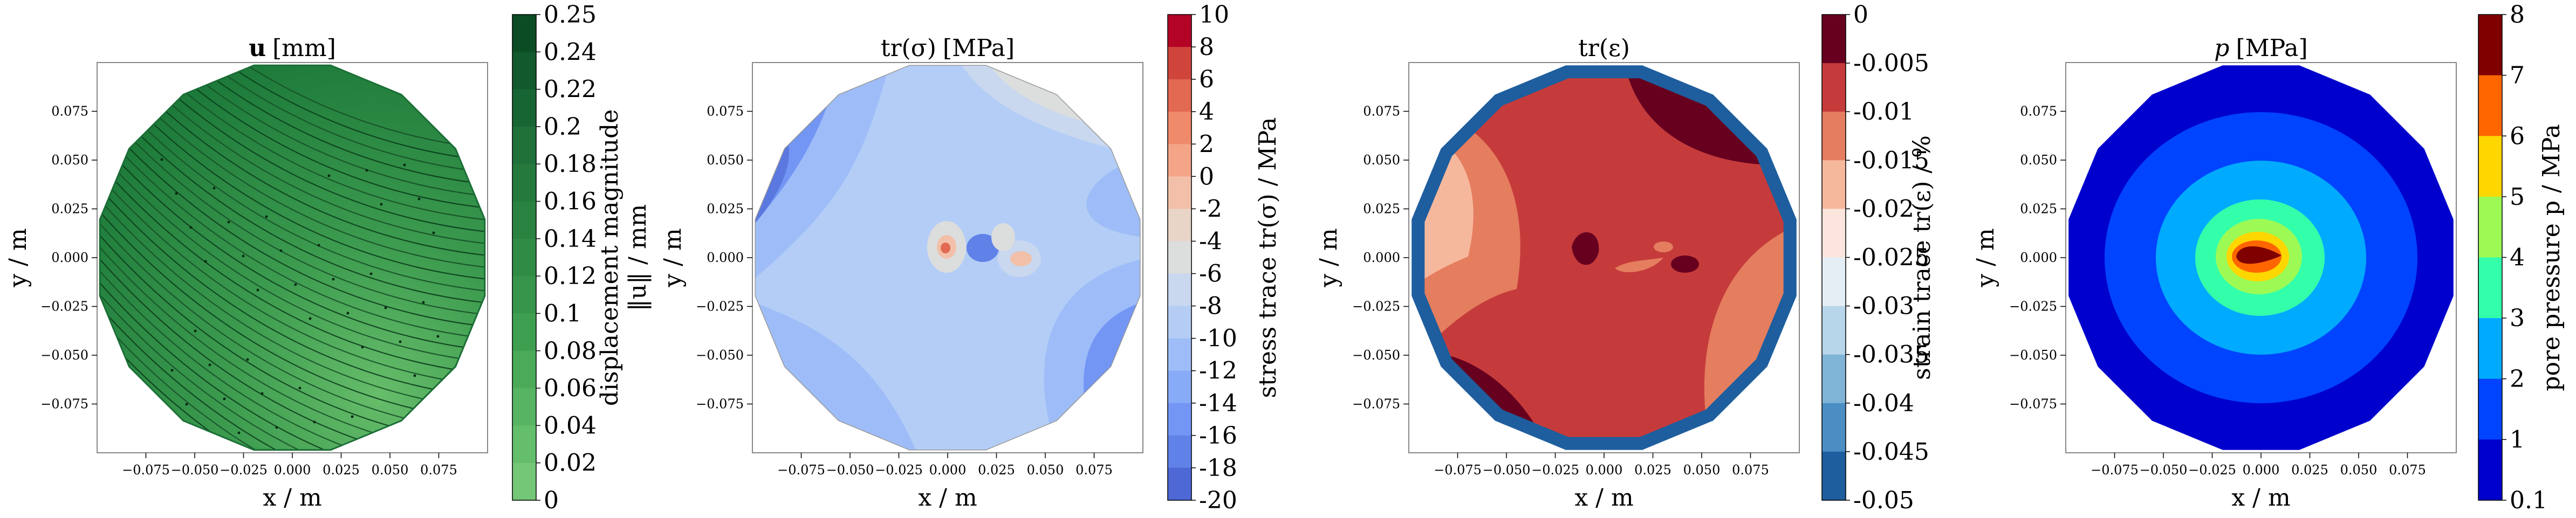 Image resolution: width=2576 pixels, height=518 pixels. I want to click on y-tick-label: −0.075, so click(64, 404).